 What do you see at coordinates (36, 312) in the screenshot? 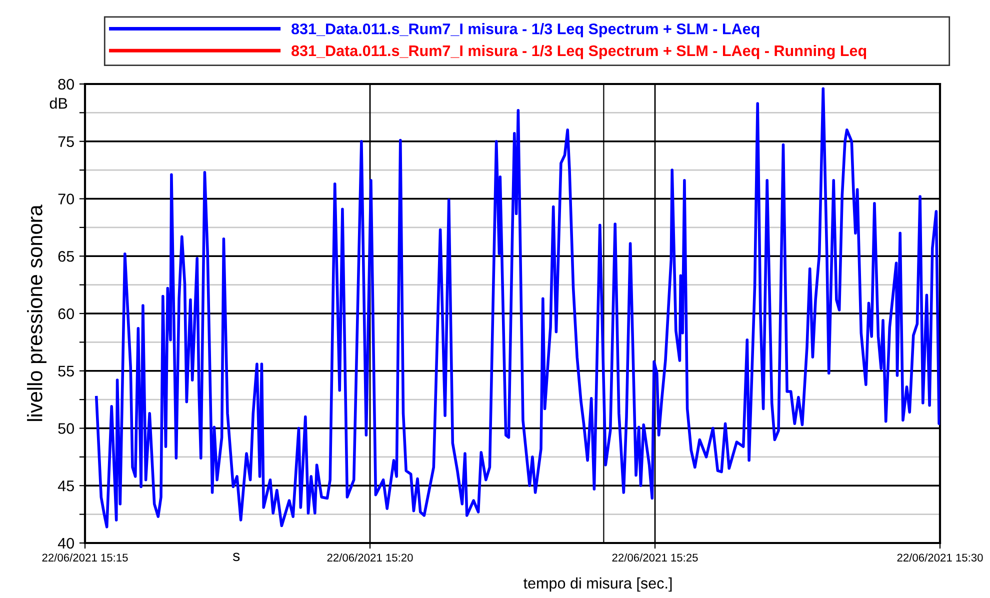
I see `y-axis-title: livello pressione sonora` at bounding box center [36, 312].